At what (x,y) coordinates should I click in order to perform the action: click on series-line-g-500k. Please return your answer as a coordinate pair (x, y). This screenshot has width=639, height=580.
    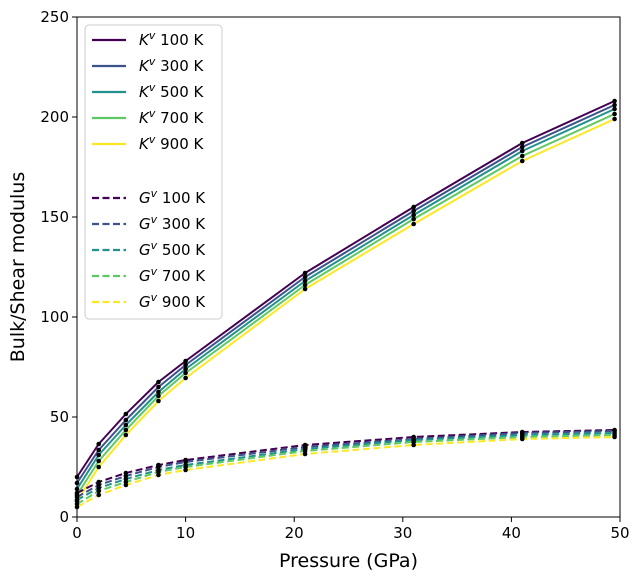
    Looking at the image, I should click on (345, 466).